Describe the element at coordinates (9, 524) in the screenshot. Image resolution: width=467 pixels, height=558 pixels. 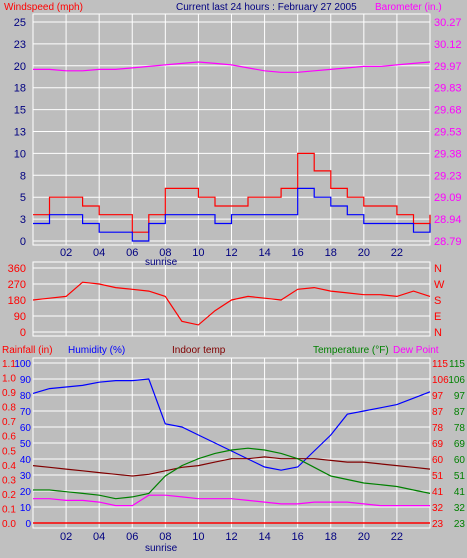
I see `rainfall-tick-label: 0.0` at that location.